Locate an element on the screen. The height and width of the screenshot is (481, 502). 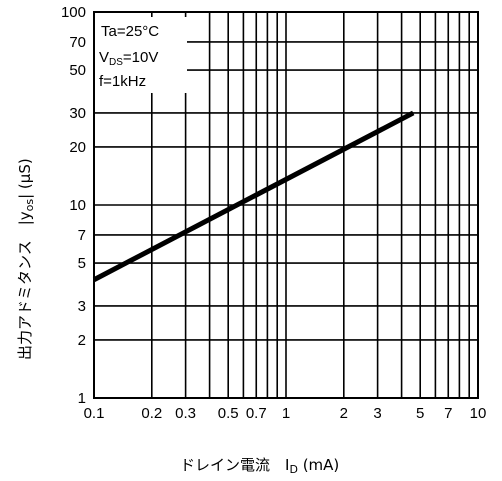
x-axis-title-main: ドレイン電流 I is located at coordinates (234, 465).